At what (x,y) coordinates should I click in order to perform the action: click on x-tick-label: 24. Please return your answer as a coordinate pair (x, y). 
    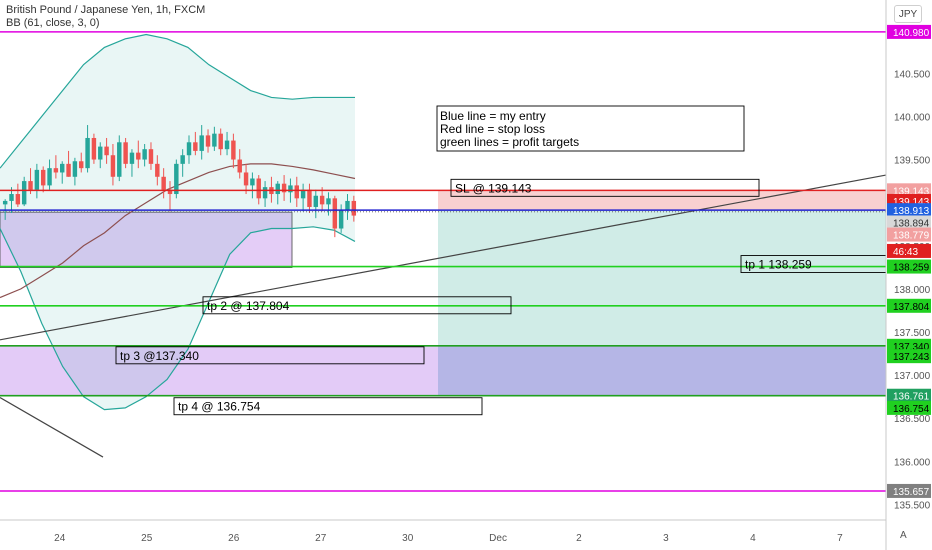
    Looking at the image, I should click on (60, 538).